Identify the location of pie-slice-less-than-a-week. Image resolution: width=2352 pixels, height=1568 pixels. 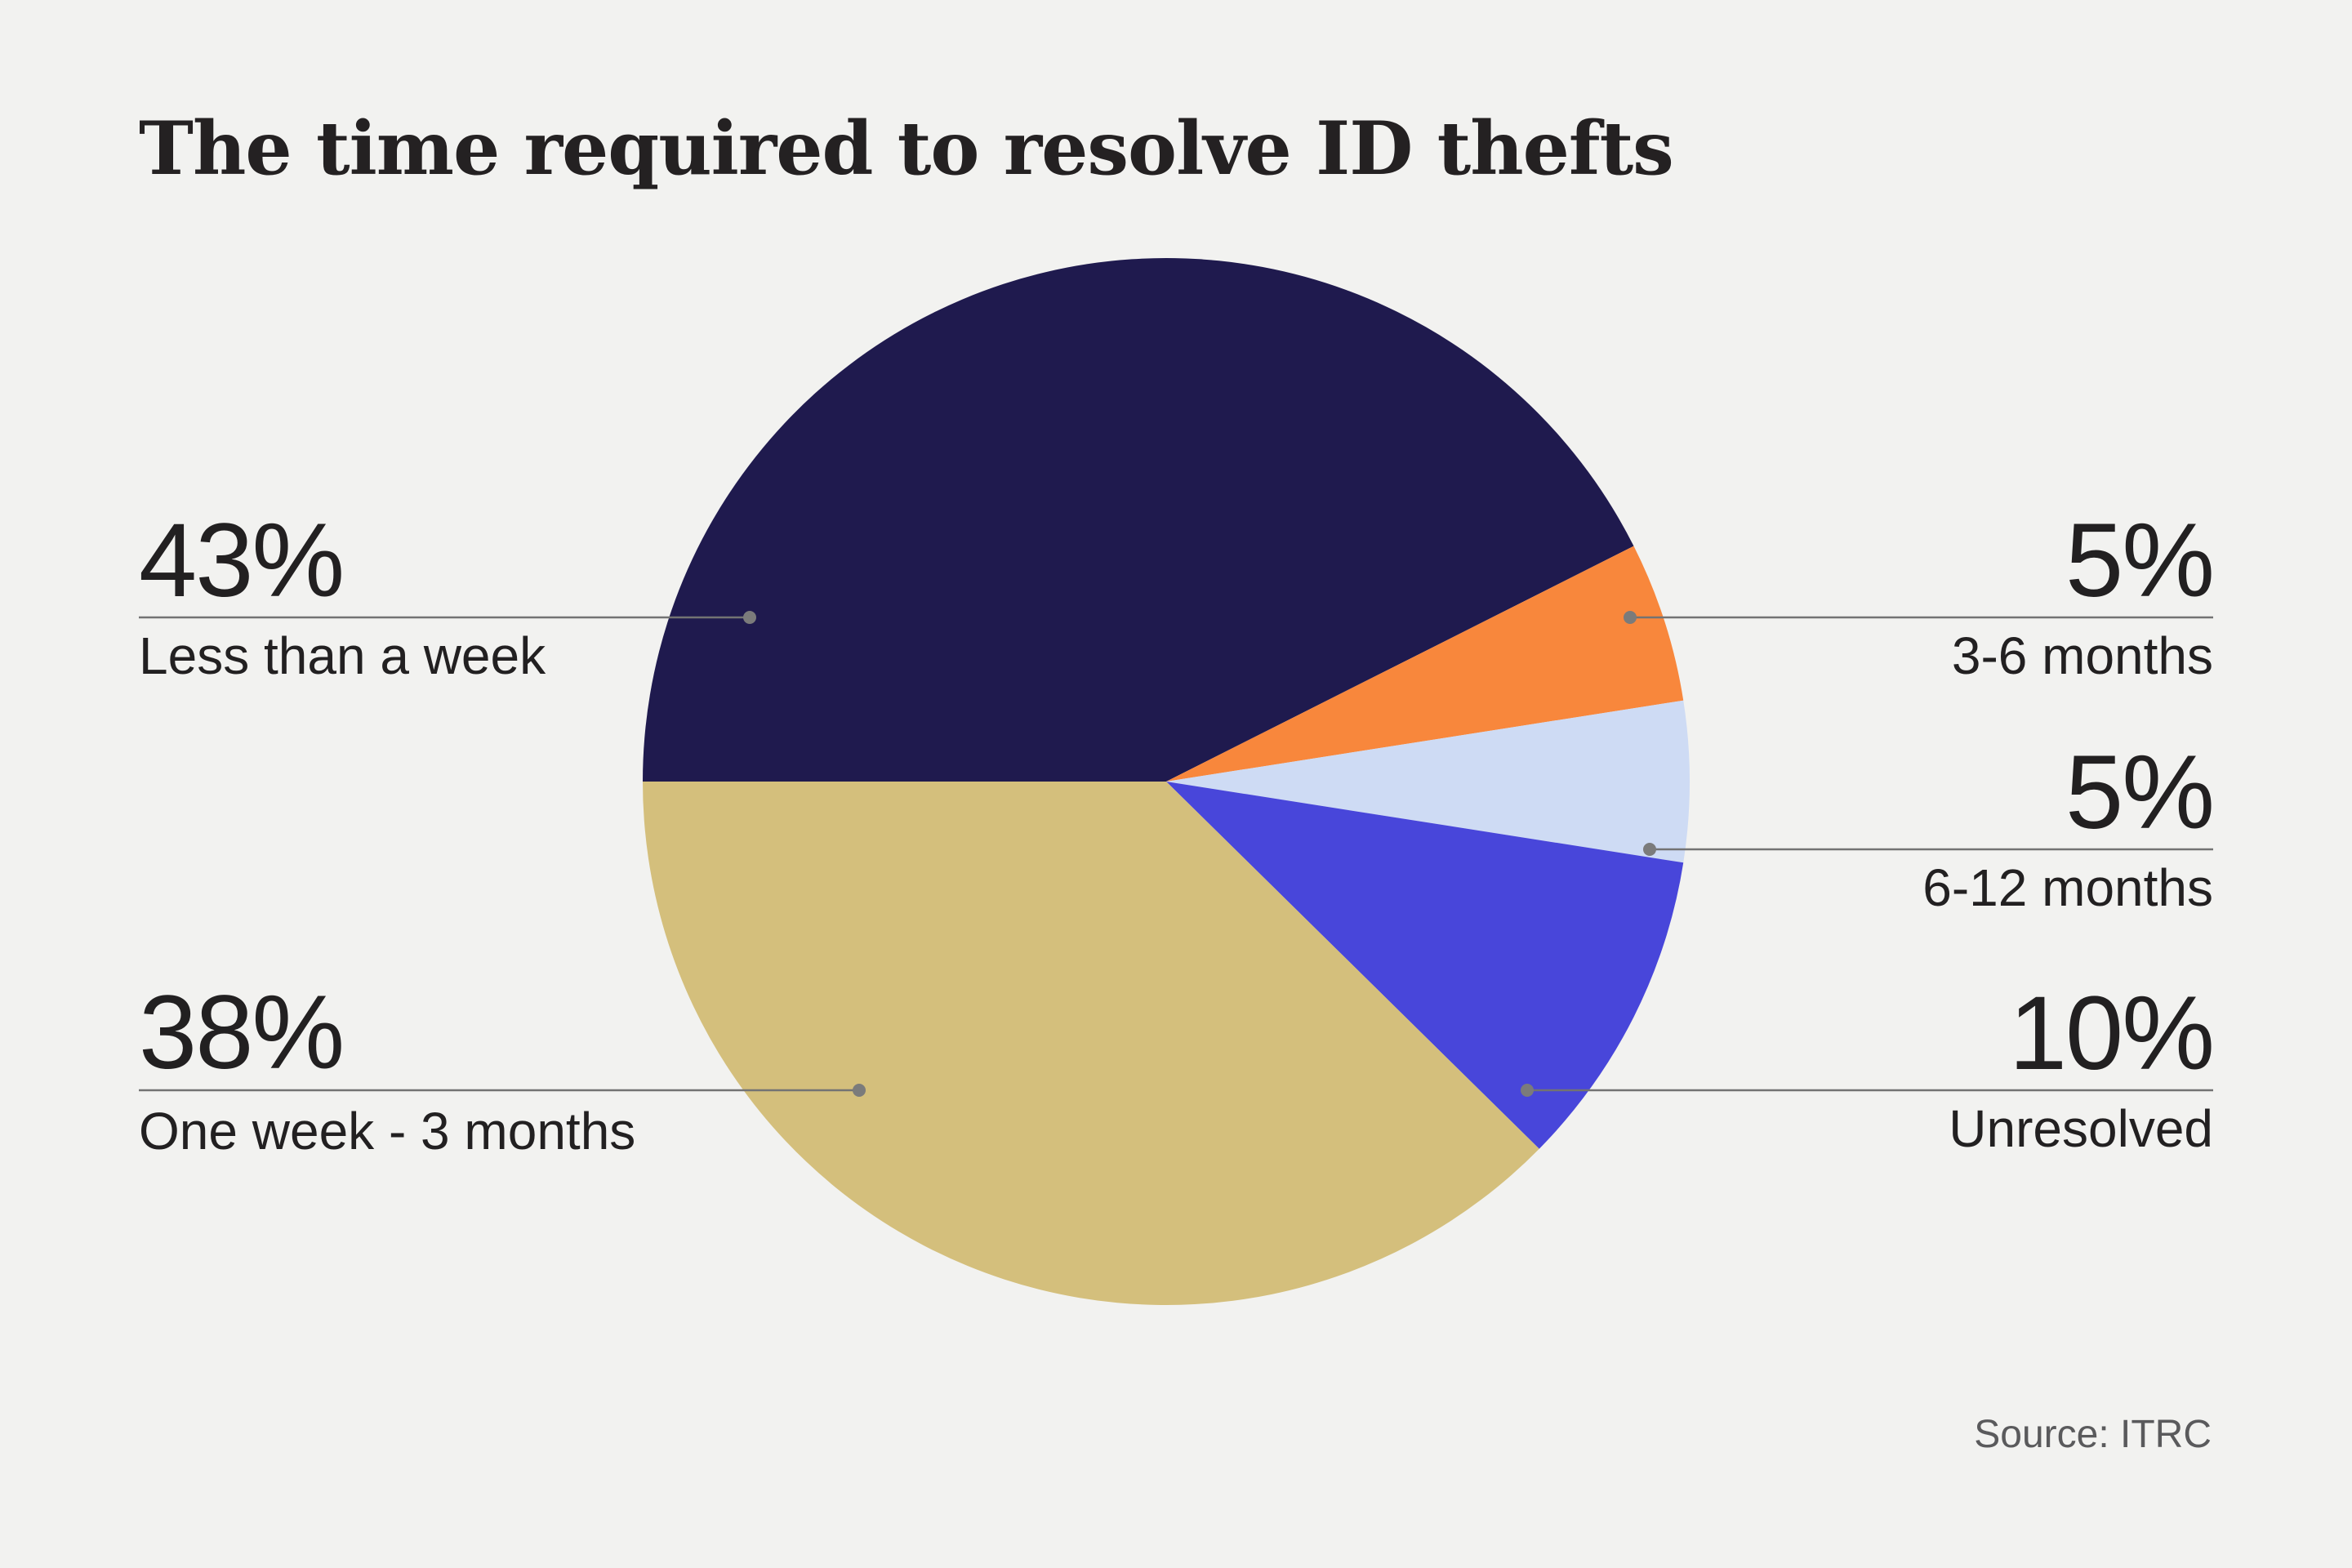
(1138, 519).